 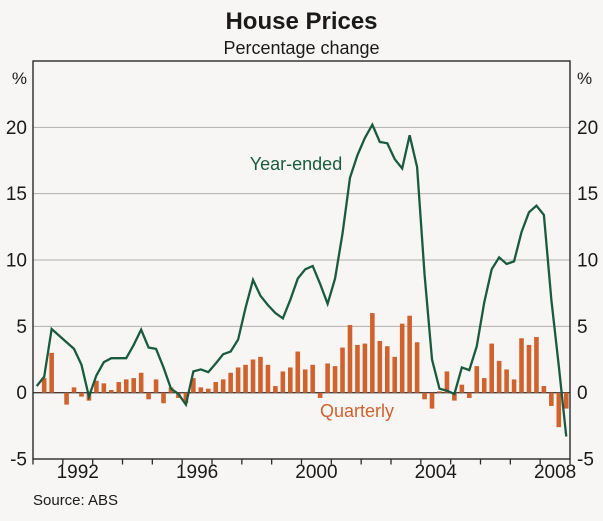 What do you see at coordinates (587, 261) in the screenshot?
I see `y-axis-label-right: 10` at bounding box center [587, 261].